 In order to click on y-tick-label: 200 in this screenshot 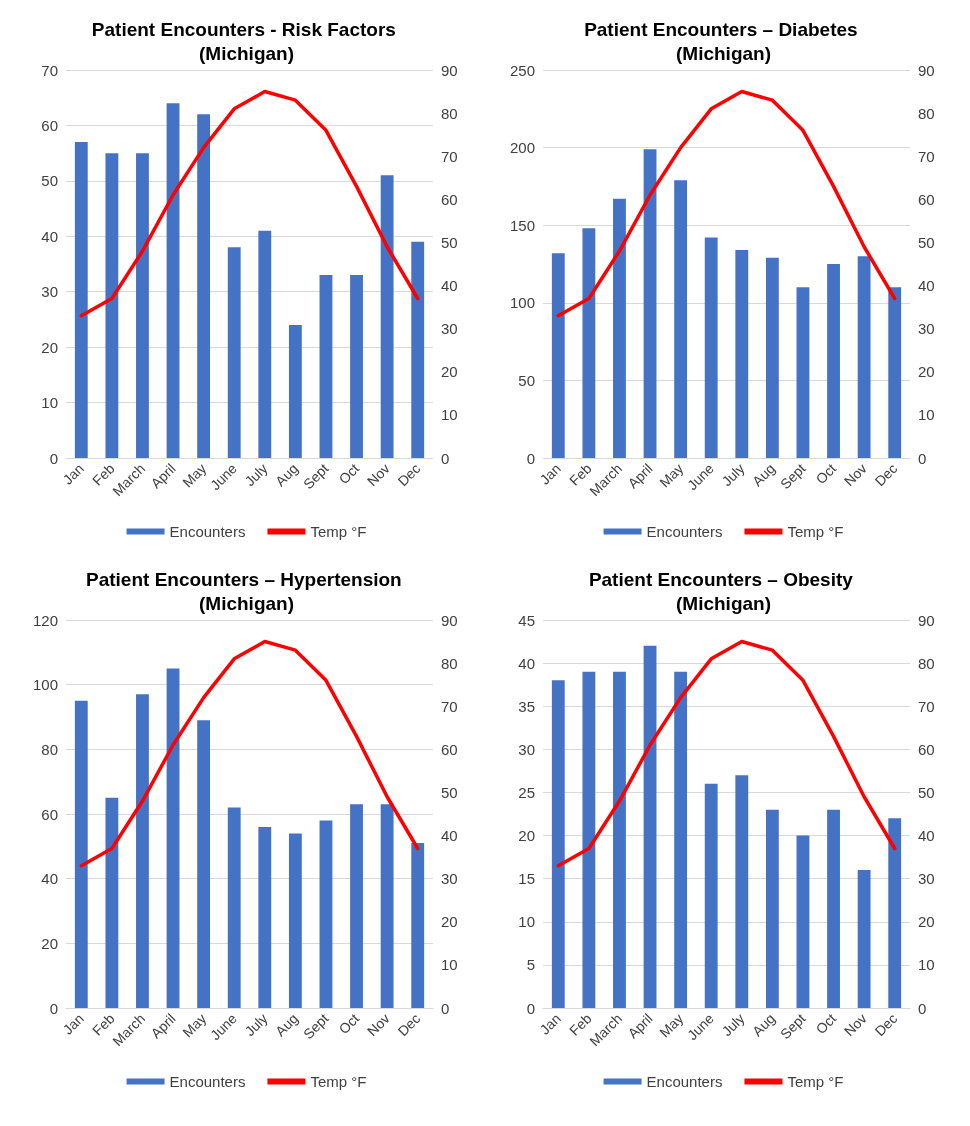, I will do `click(522, 148)`.